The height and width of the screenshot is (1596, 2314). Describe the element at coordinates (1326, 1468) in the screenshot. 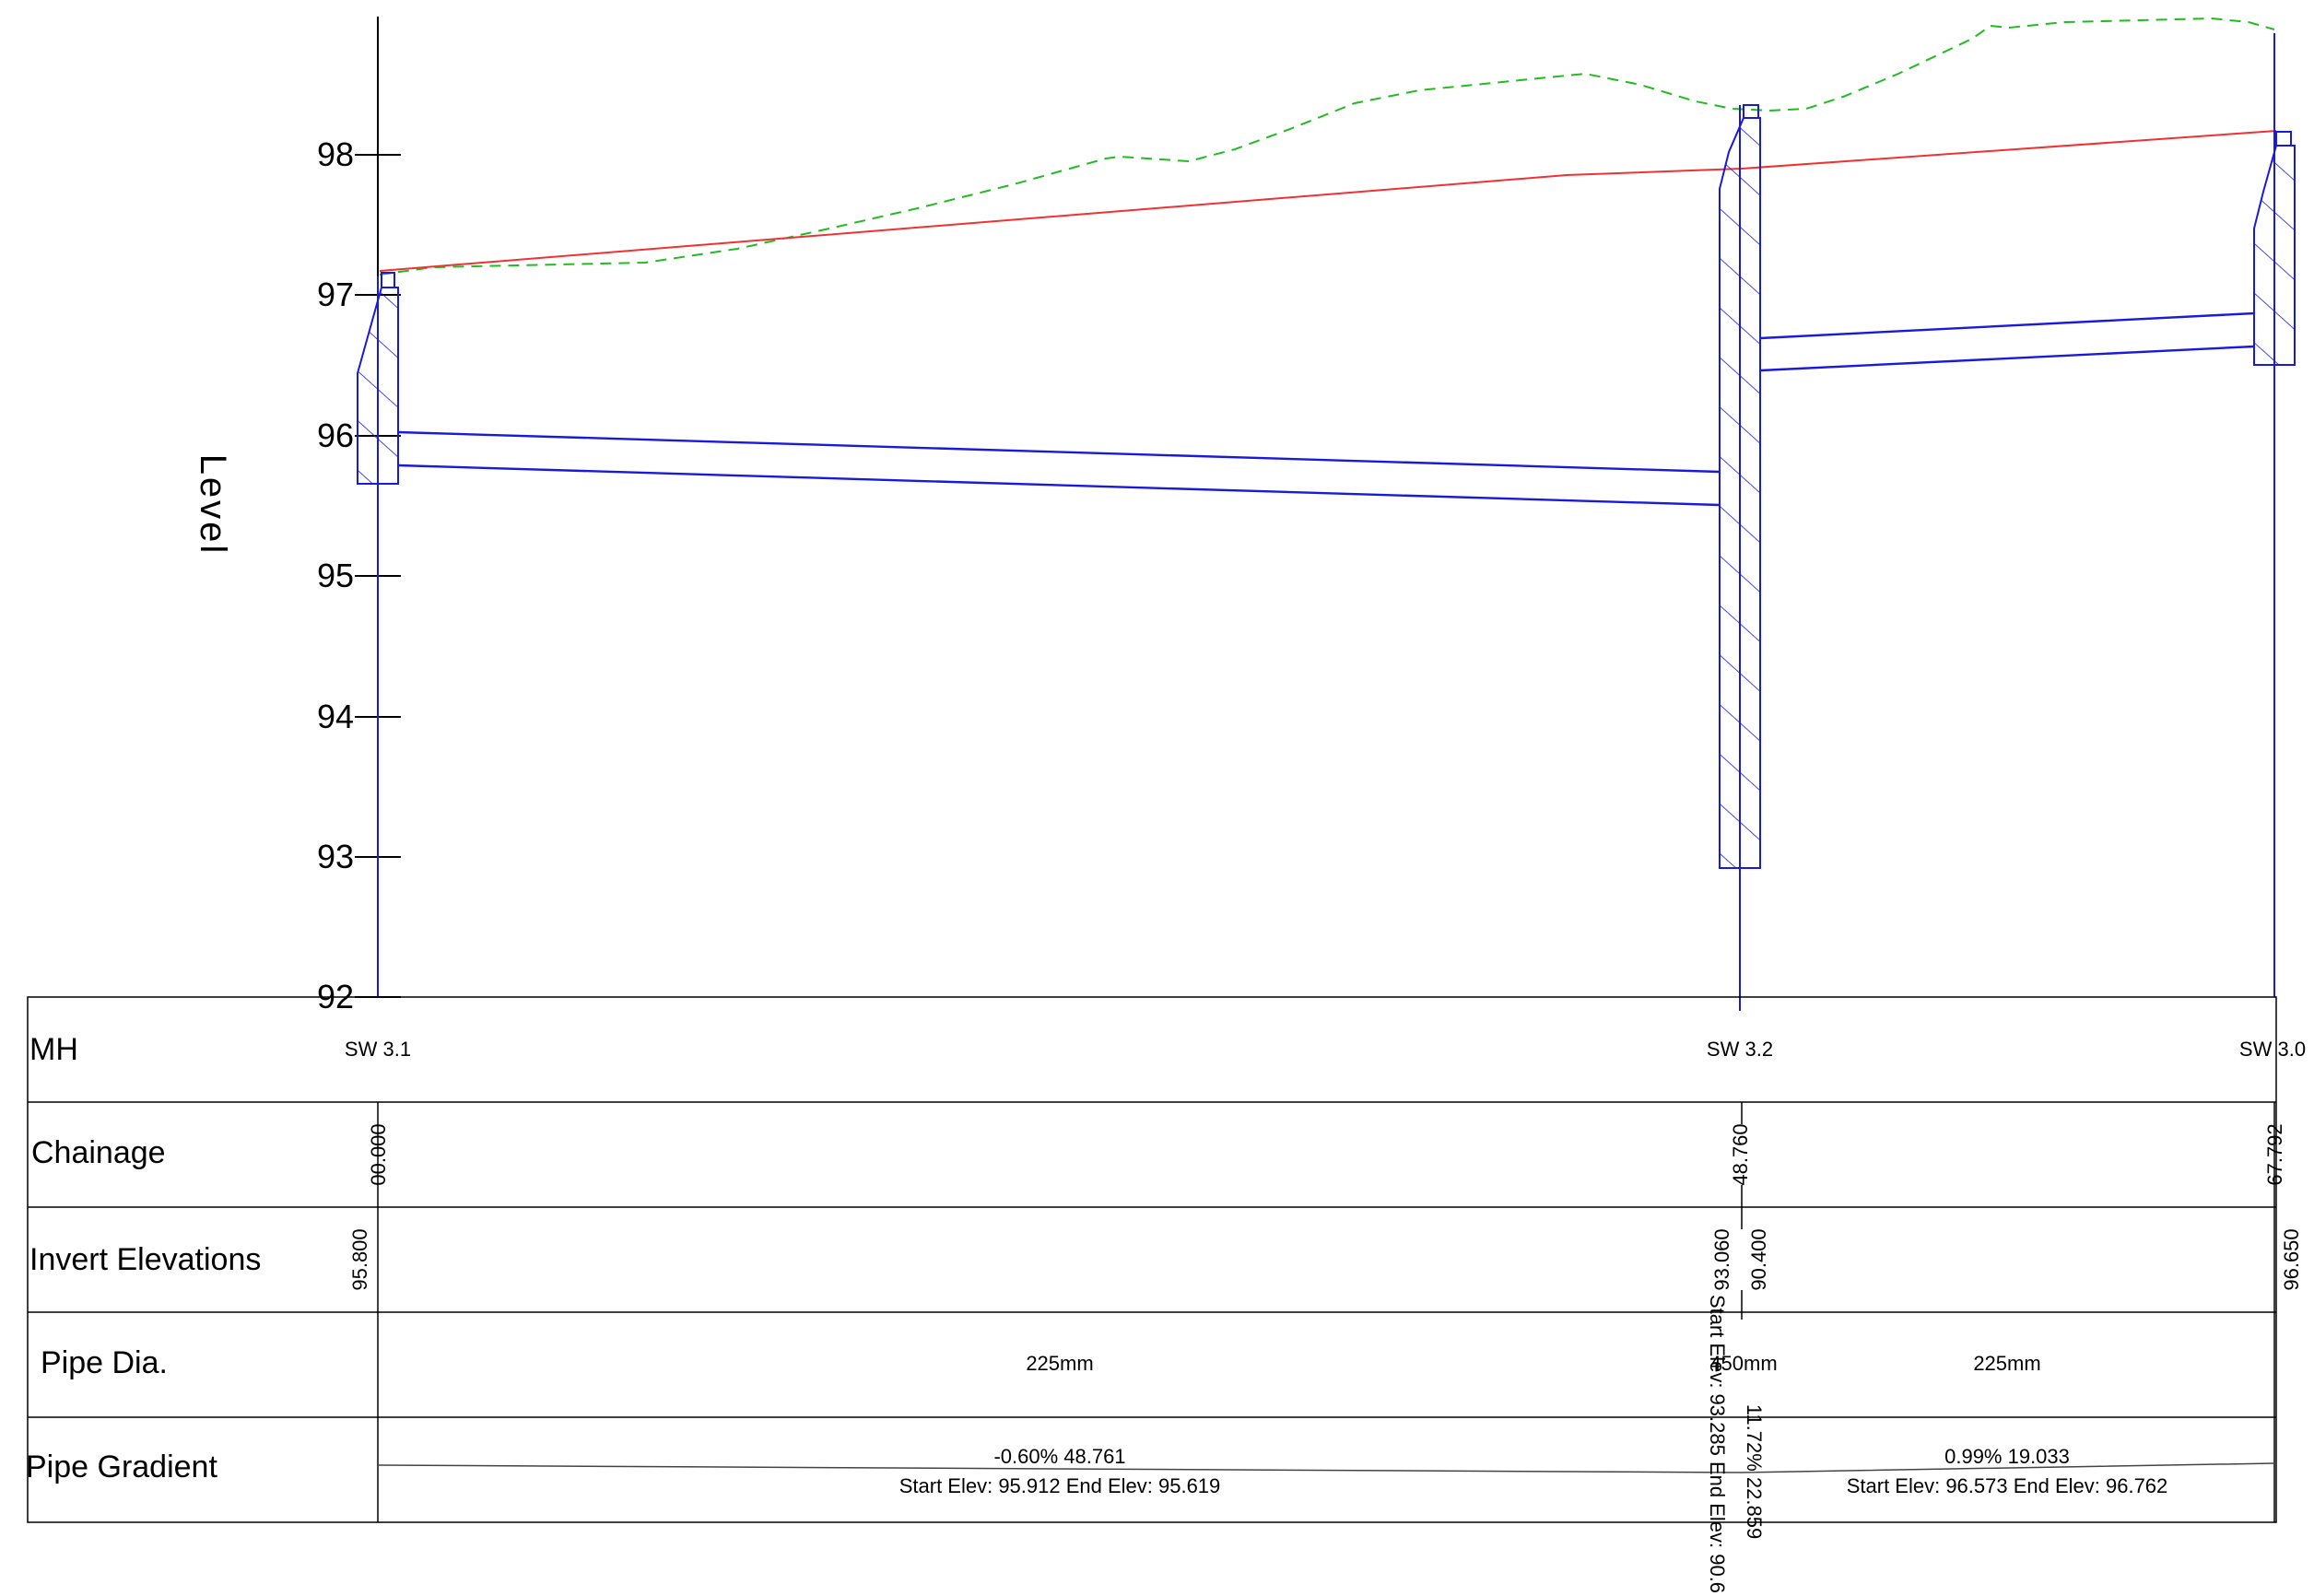

I see `gradient-profile-line` at that location.